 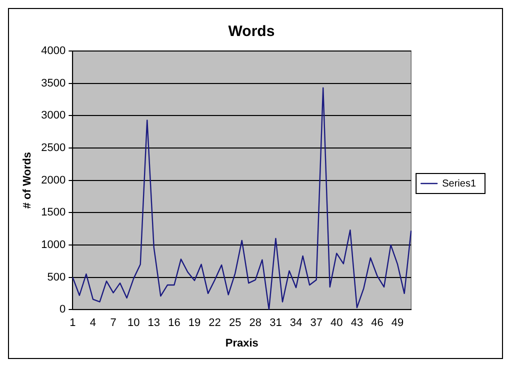 What do you see at coordinates (241, 343) in the screenshot?
I see `x-axis-title: Praxis` at bounding box center [241, 343].